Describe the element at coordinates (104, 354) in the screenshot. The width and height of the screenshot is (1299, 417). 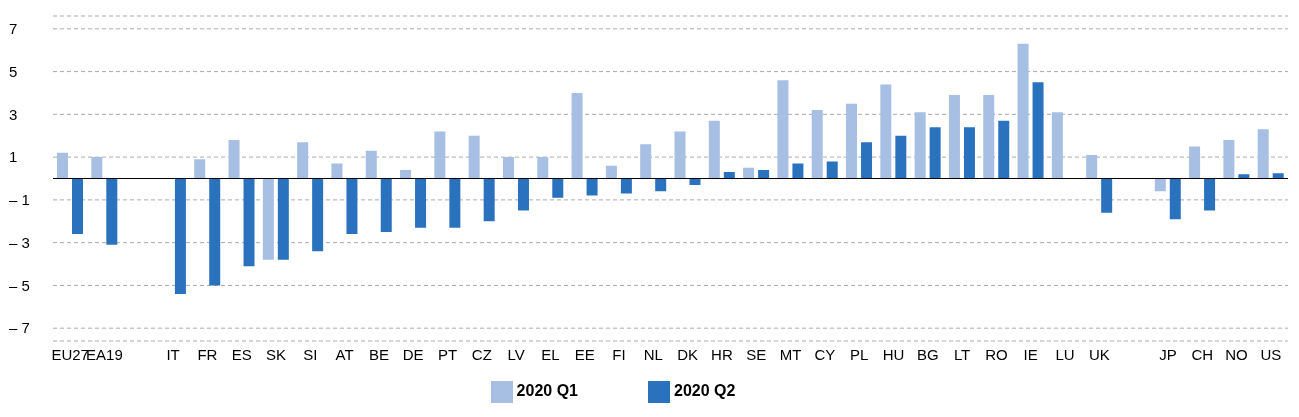
I see `x-tick-label: EA19` at that location.